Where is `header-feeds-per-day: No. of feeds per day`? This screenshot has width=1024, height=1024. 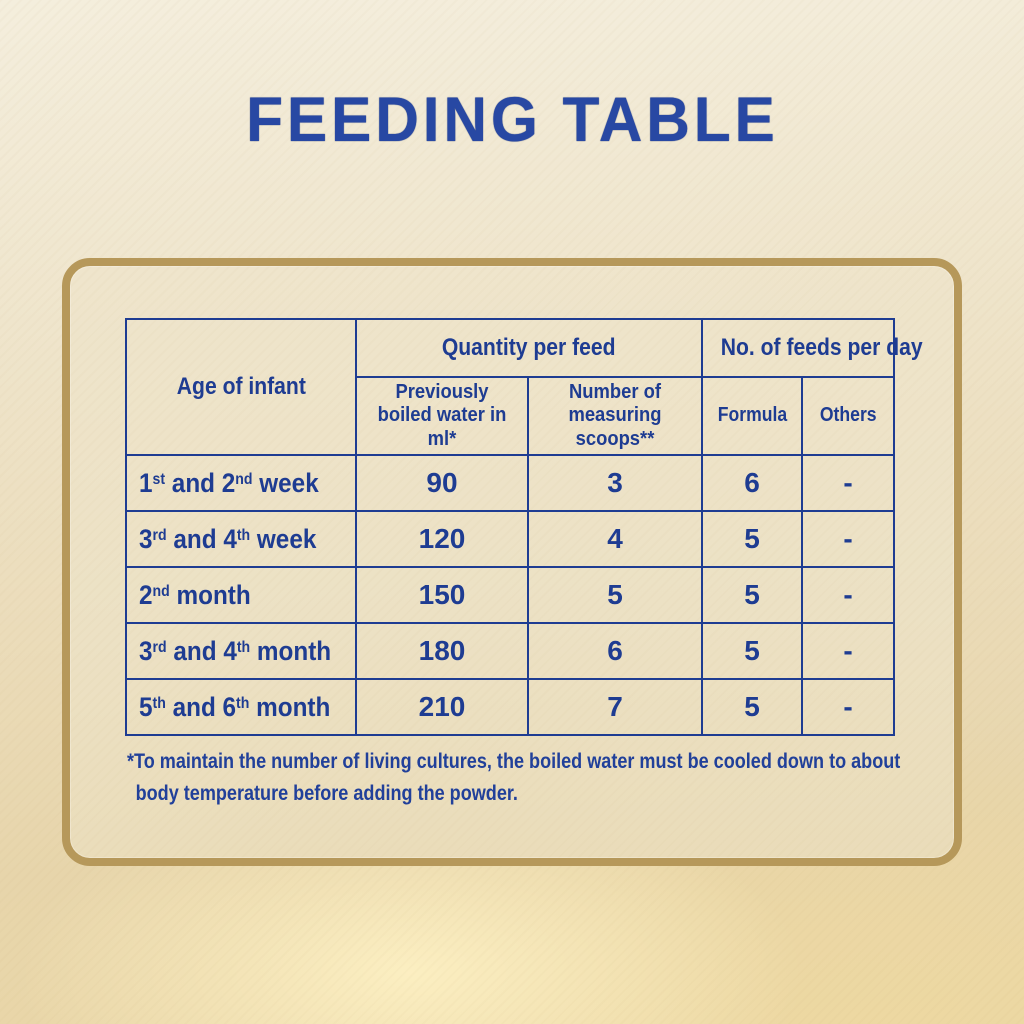 header-feeds-per-day: No. of feeds per day is located at coordinates (811, 348).